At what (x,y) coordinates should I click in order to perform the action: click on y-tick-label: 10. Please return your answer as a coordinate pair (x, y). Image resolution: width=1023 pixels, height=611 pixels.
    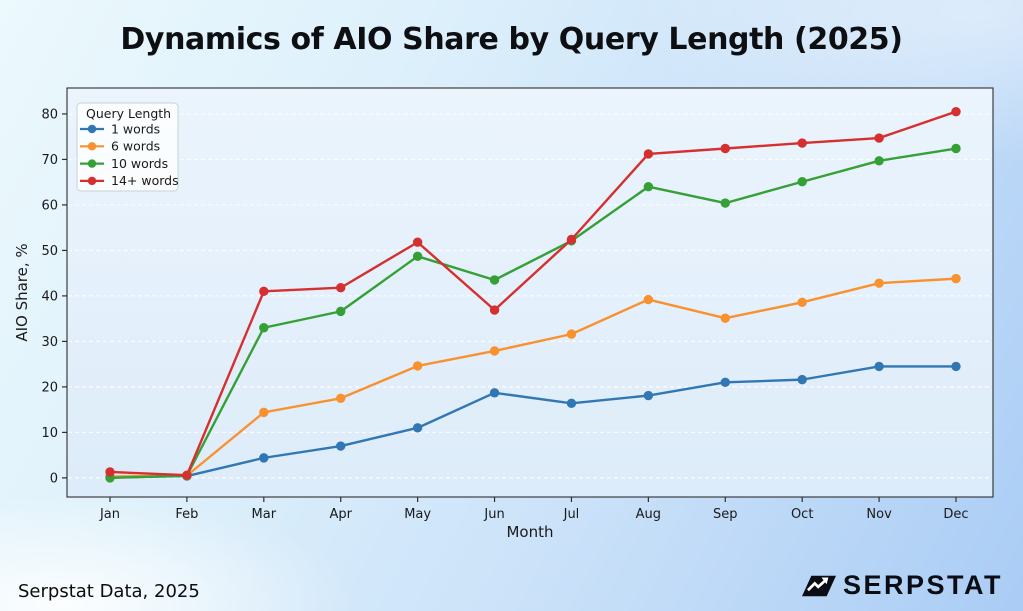
    Looking at the image, I should click on (49, 433).